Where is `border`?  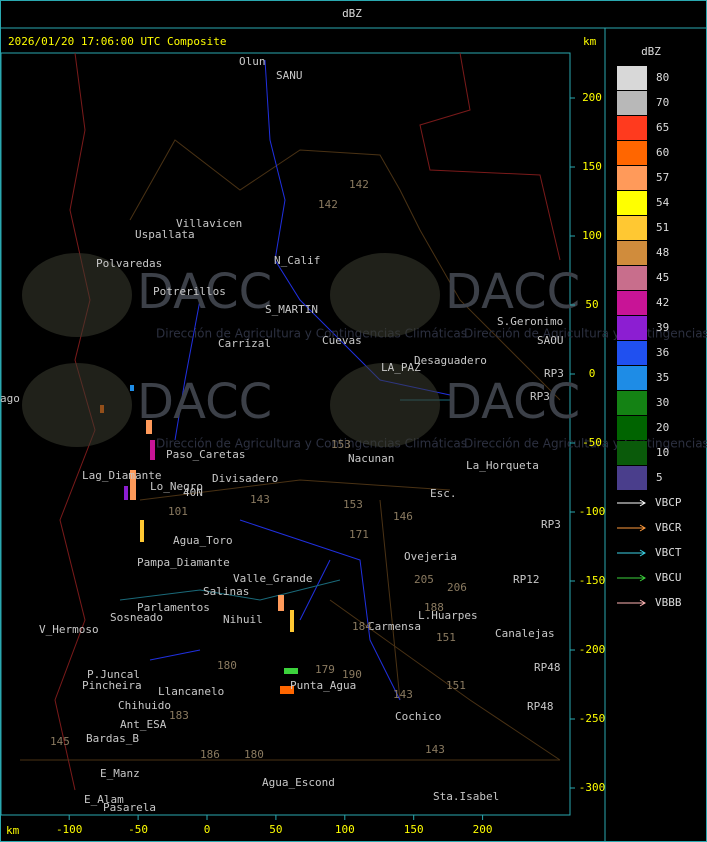 border is located at coordinates (490, 156).